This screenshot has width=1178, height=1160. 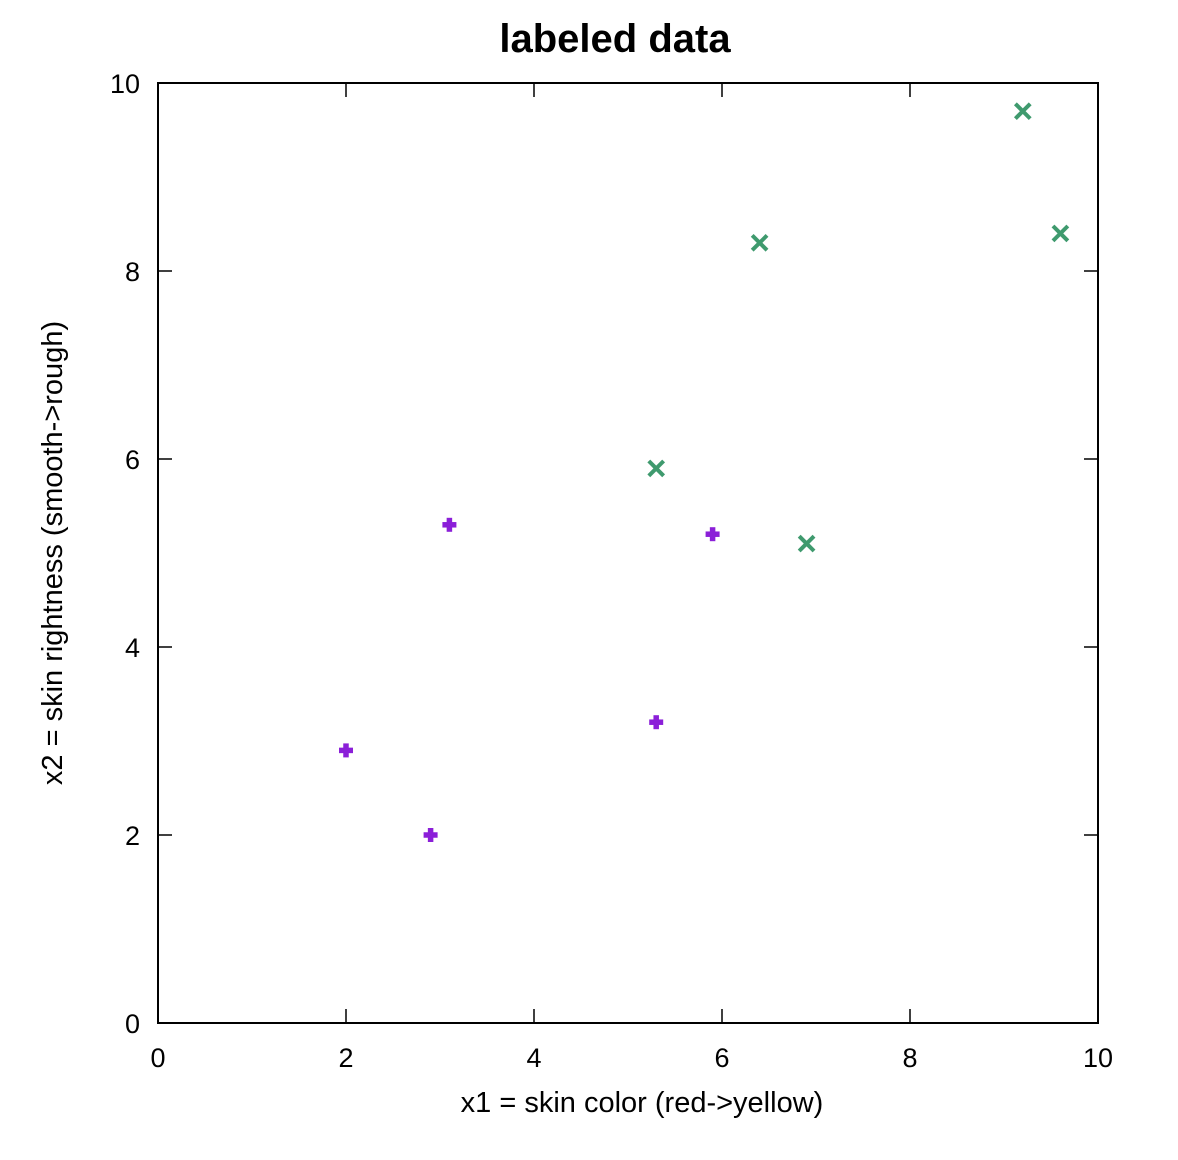 I want to click on y-axis-label: x2 = skin rightness (smooth->rough), so click(x=53, y=553).